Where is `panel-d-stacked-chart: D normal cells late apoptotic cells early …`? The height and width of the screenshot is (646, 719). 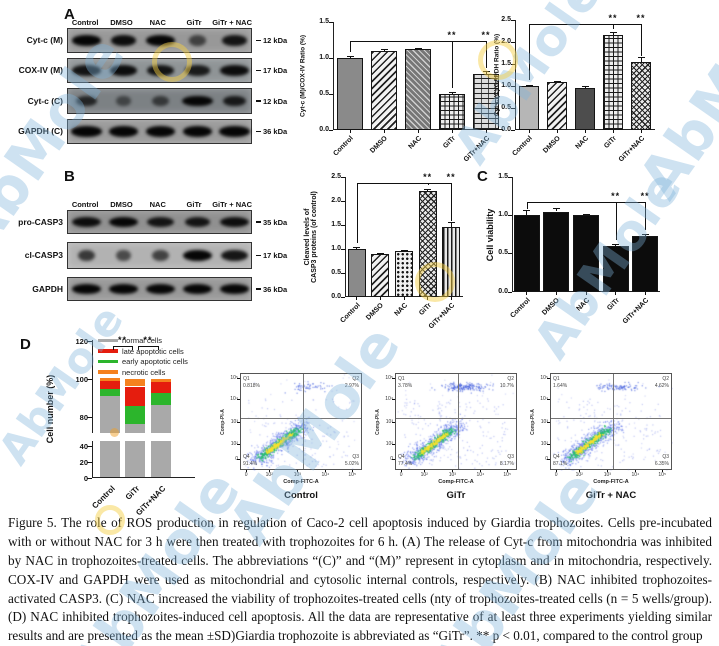
panel-d-stacked-chart: D normal cells late apoptotic cells early … is located at coordinates (117, 435).